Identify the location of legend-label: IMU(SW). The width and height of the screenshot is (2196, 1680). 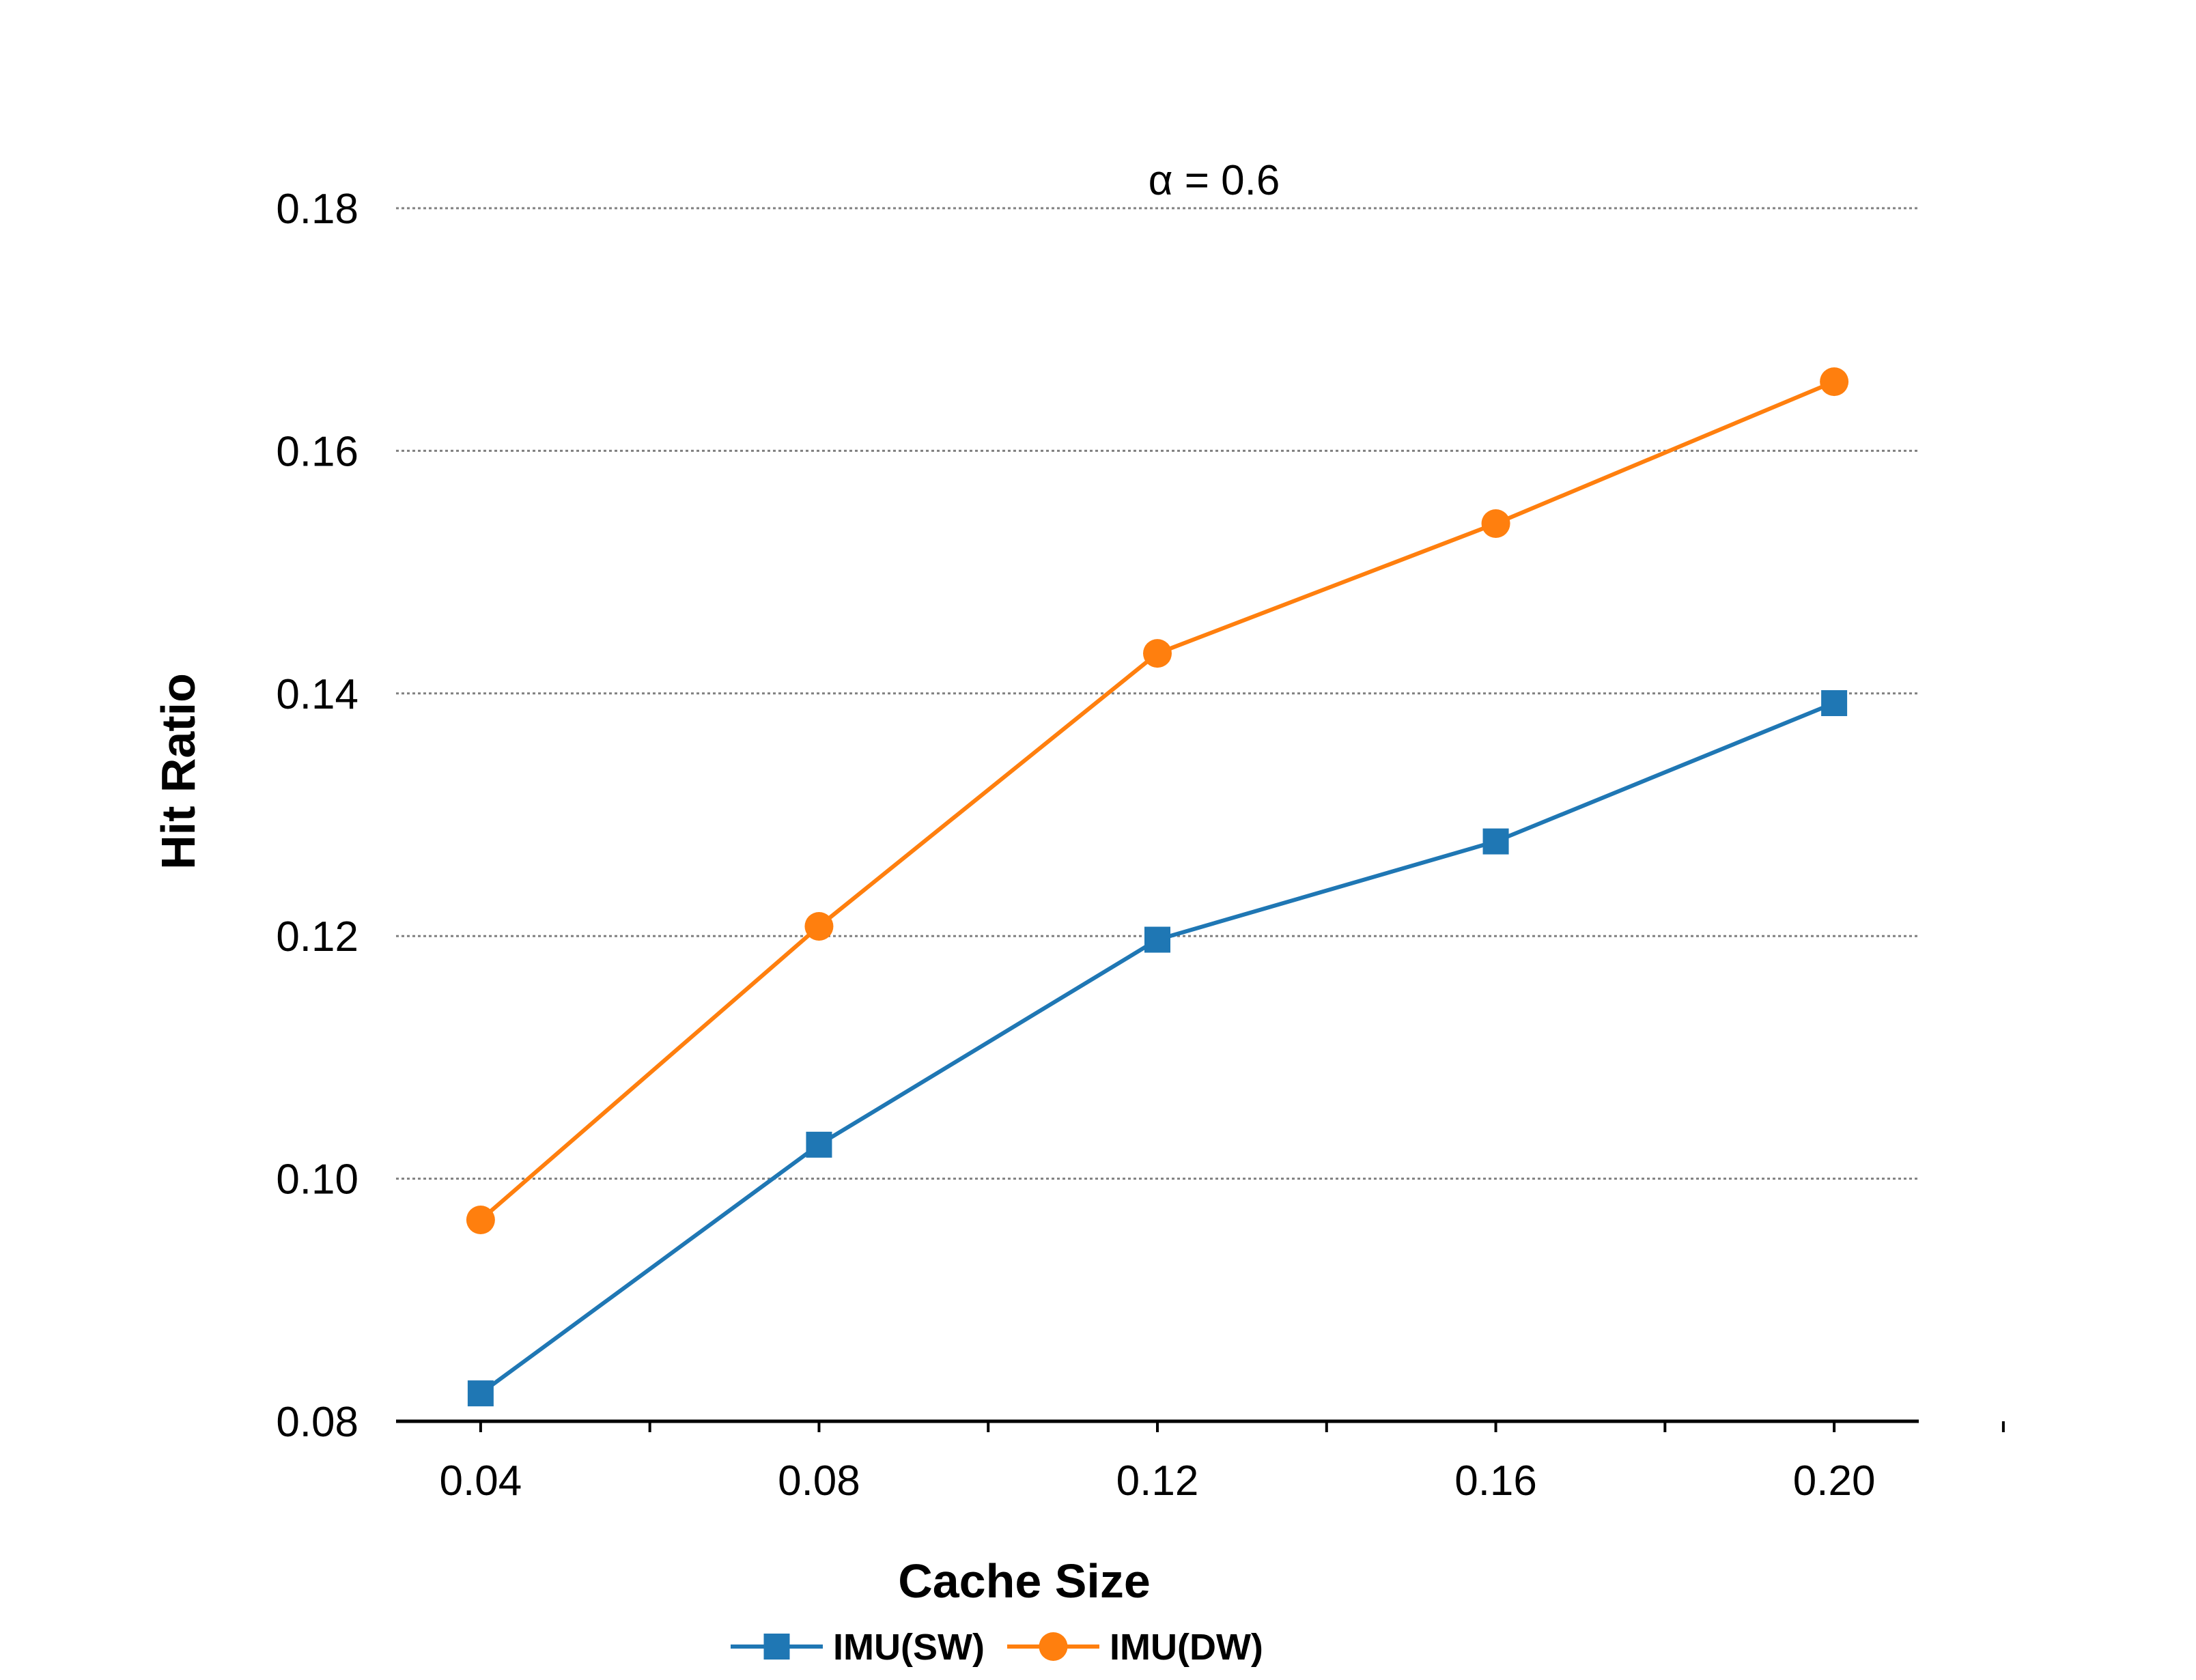
(909, 1647).